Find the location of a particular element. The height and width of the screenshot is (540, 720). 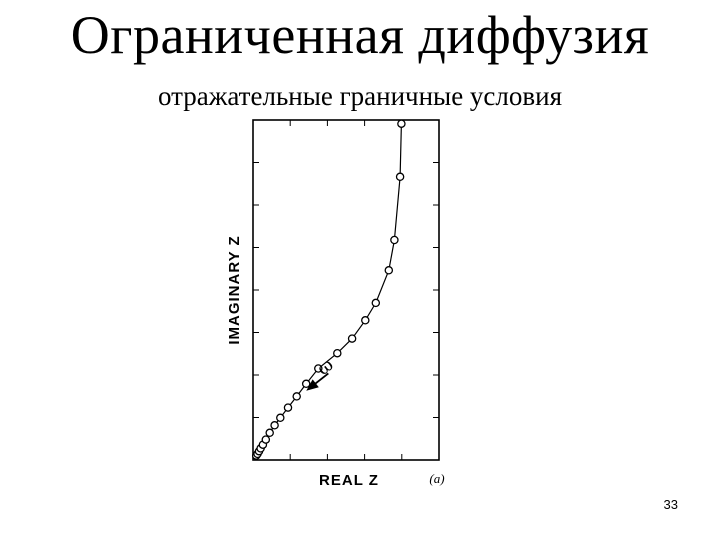

data-points is located at coordinates (328, 289).